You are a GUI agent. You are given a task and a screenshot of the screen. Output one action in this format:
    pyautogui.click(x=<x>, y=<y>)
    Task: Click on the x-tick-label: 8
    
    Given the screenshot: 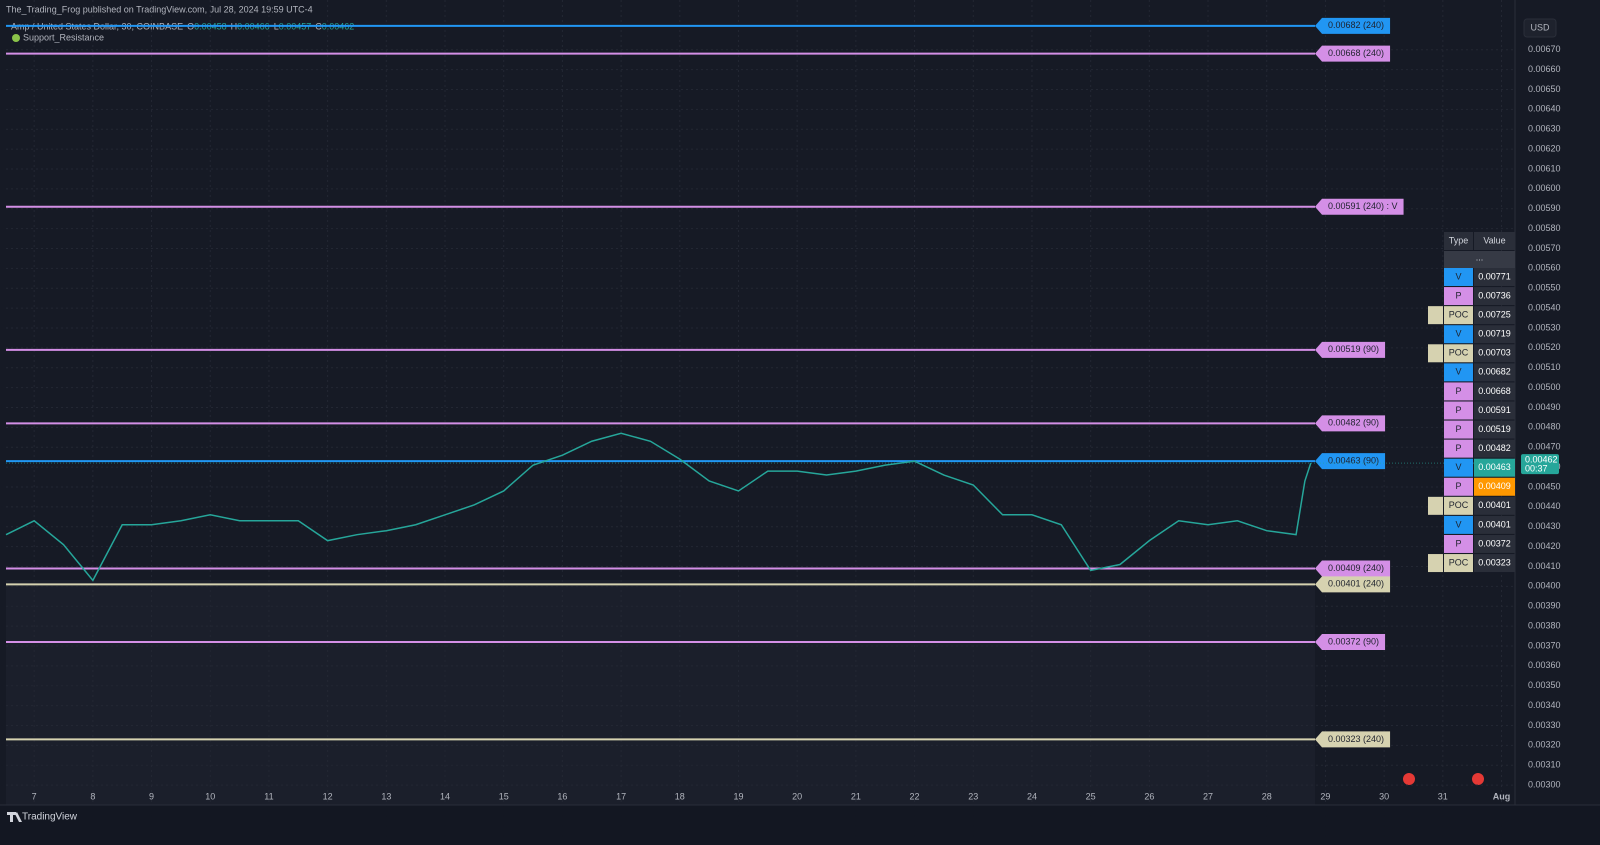 What is the action you would take?
    pyautogui.click(x=92, y=796)
    